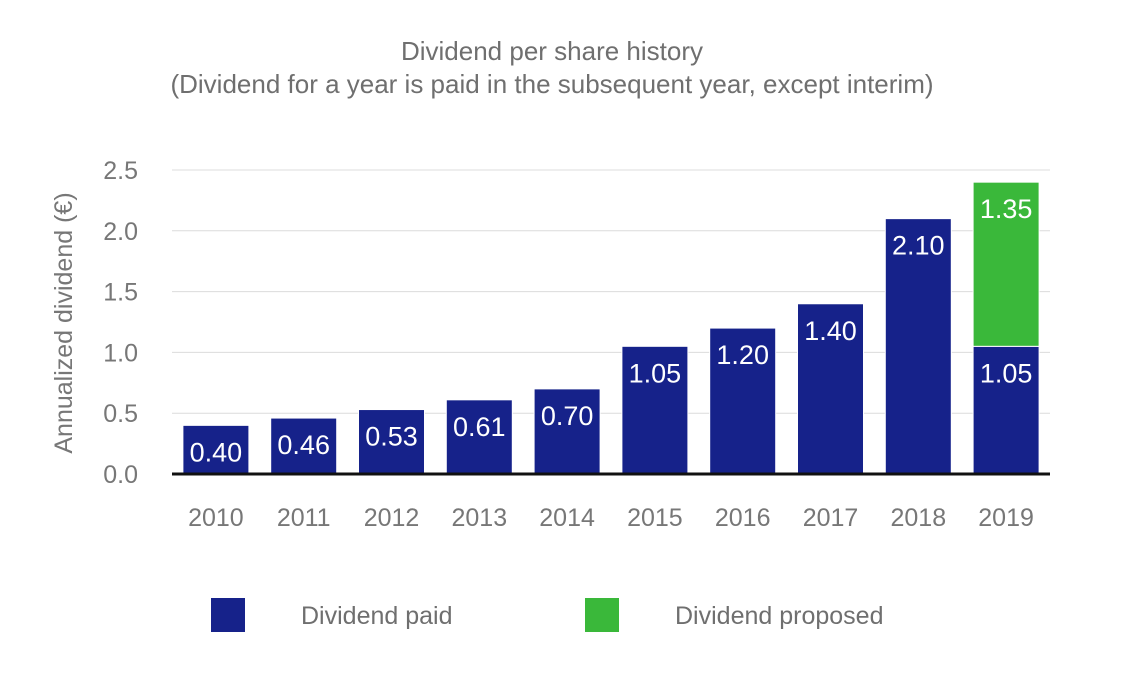  Describe the element at coordinates (391, 437) in the screenshot. I see `bar-value-label: 0.53` at that location.